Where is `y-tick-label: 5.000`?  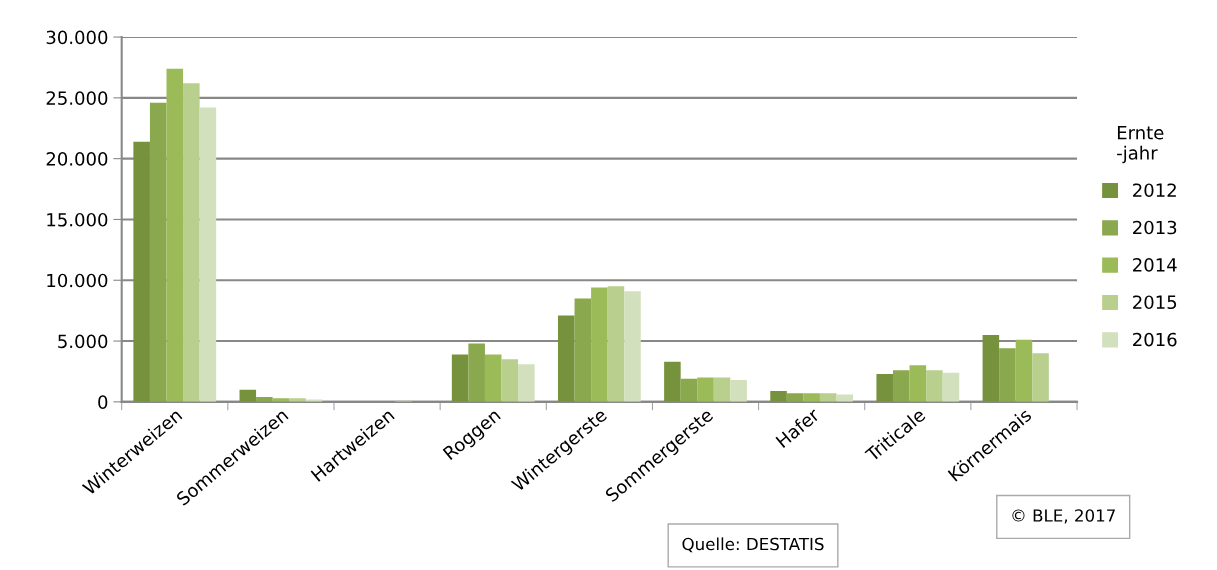 y-tick-label: 5.000 is located at coordinates (83, 341).